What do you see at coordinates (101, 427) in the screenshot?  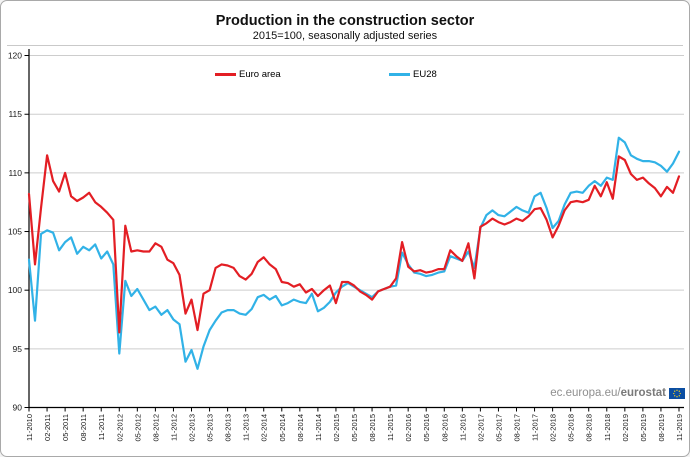 I see `x-tick-label: 11-2011` at bounding box center [101, 427].